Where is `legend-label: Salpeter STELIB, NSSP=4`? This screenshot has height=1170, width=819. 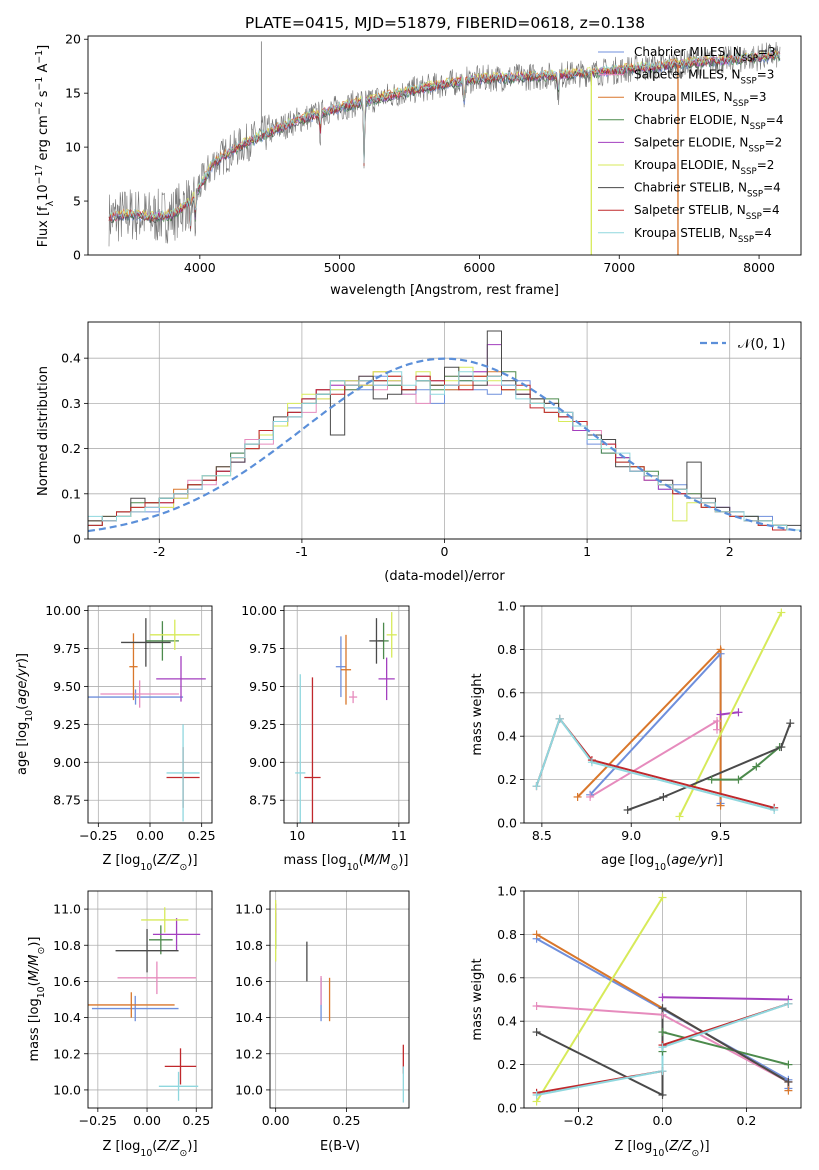 legend-label: Salpeter STELIB, NSSP=4 is located at coordinates (707, 212).